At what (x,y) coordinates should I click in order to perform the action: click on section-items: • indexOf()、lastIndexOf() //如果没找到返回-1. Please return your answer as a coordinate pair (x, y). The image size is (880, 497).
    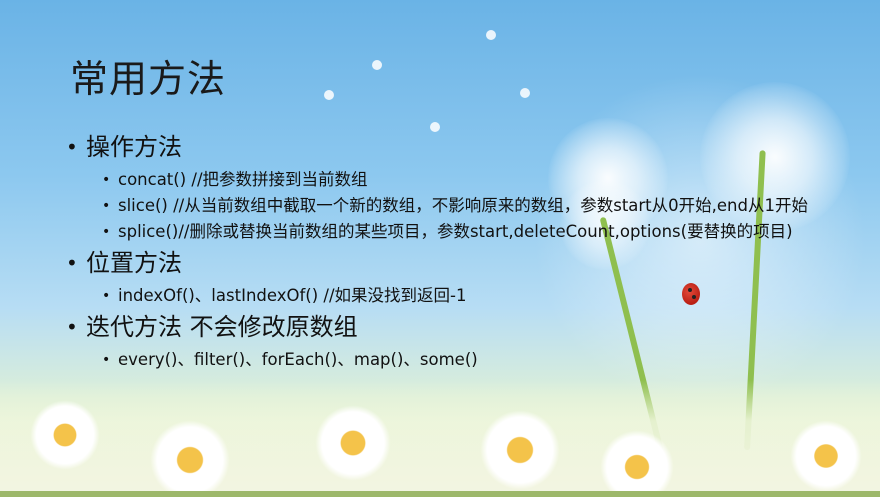
    Looking at the image, I should click on (446, 296).